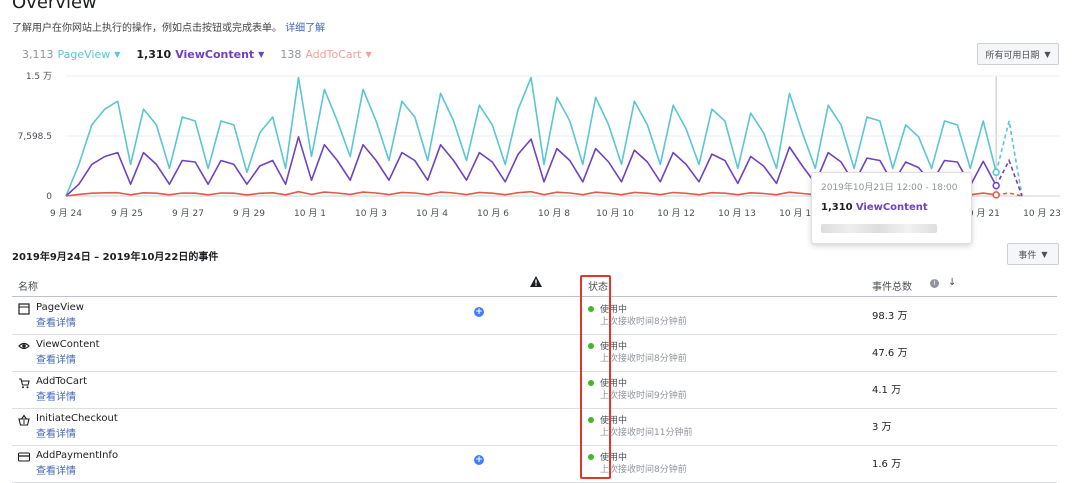 The height and width of the screenshot is (483, 1080). Describe the element at coordinates (534, 316) in the screenshot. I see `table-row: PageView 查看详情 + 使用中上次接收时间8分钟前 98.3 万` at that location.